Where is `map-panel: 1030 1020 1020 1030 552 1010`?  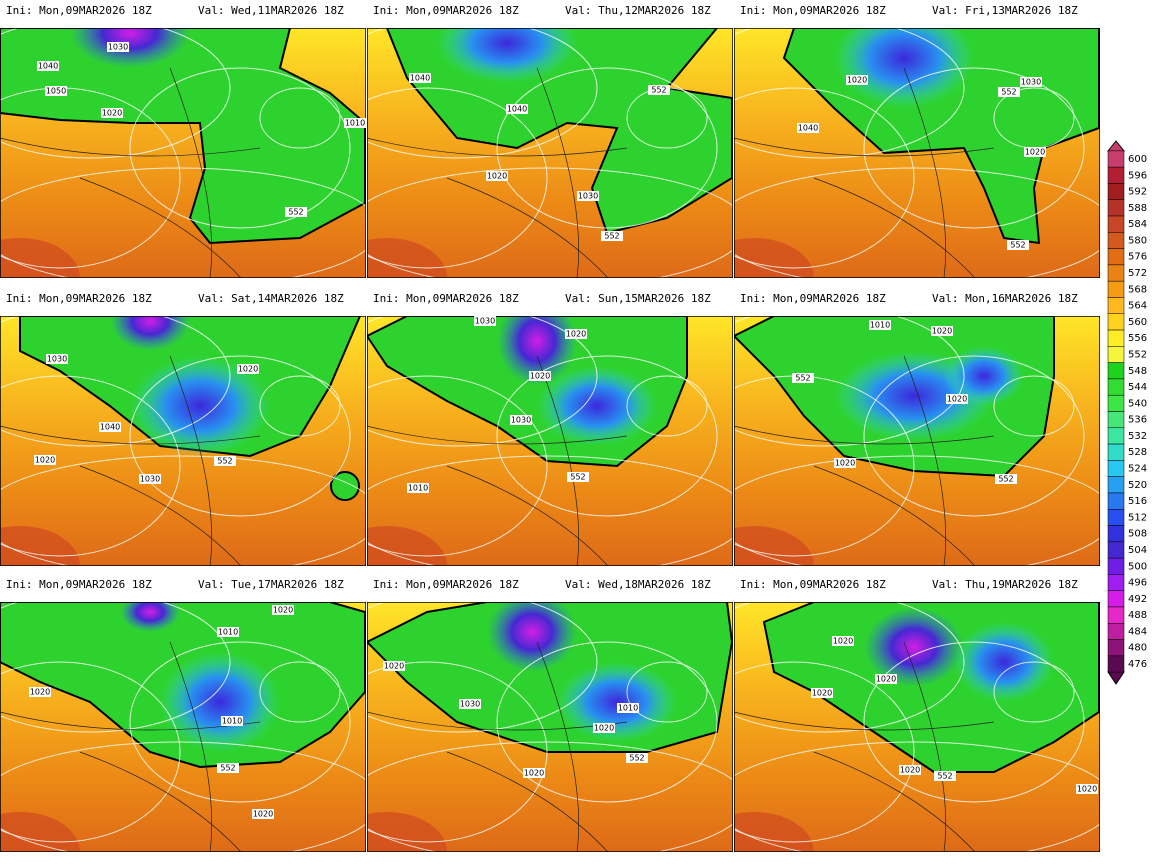
map-panel: 1030 1020 1020 1030 552 1010 is located at coordinates (550, 441).